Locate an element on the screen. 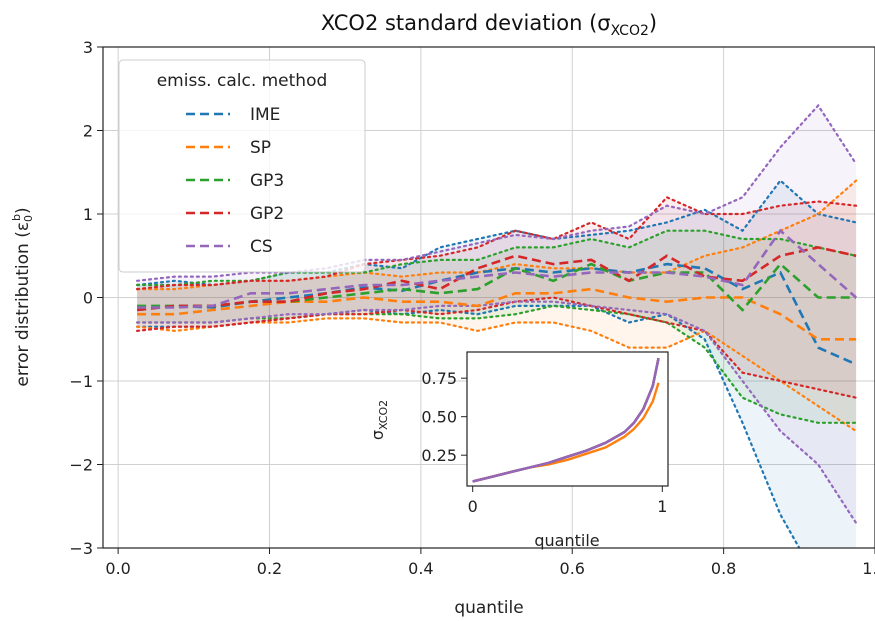 The image size is (875, 621). inset-line-cs is located at coordinates (566, 420).